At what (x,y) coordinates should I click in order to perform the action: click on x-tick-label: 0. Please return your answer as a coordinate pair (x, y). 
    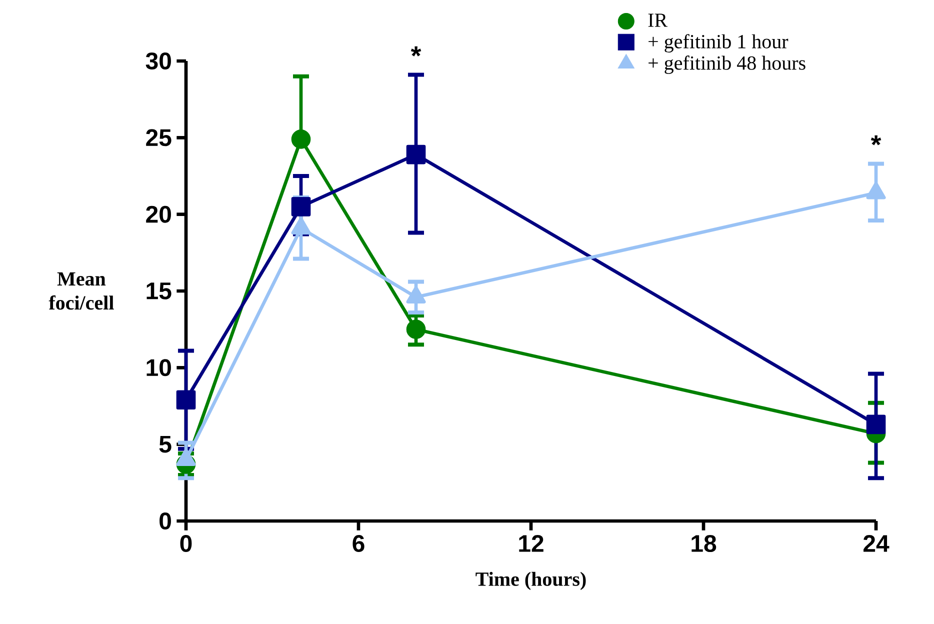
    Looking at the image, I should click on (186, 543).